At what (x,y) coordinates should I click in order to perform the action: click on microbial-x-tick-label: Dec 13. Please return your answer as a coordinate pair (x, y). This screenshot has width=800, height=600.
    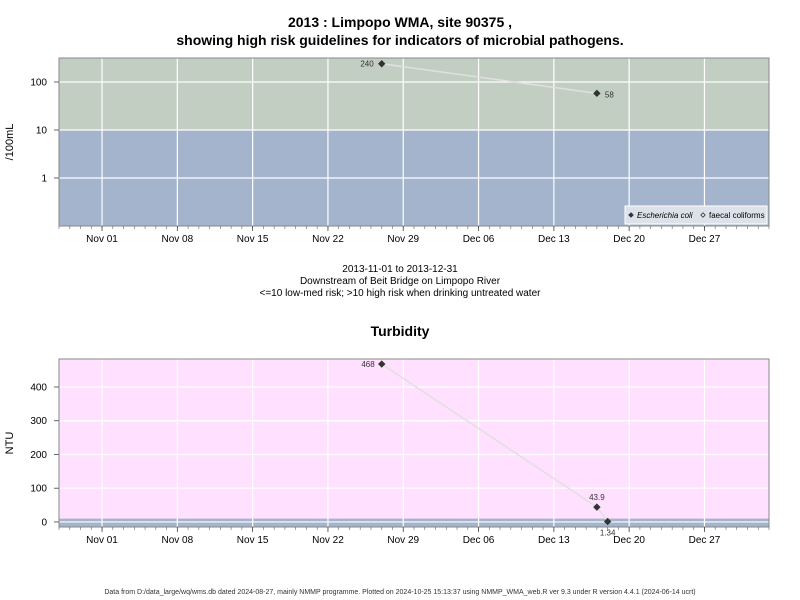
    Looking at the image, I should click on (554, 239).